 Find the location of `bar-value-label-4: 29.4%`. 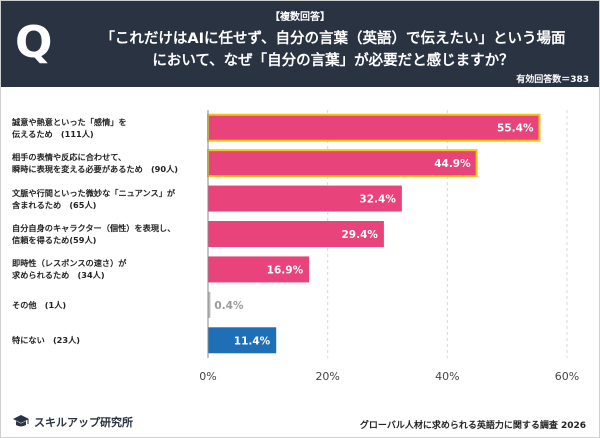

bar-value-label-4: 29.4% is located at coordinates (359, 235).